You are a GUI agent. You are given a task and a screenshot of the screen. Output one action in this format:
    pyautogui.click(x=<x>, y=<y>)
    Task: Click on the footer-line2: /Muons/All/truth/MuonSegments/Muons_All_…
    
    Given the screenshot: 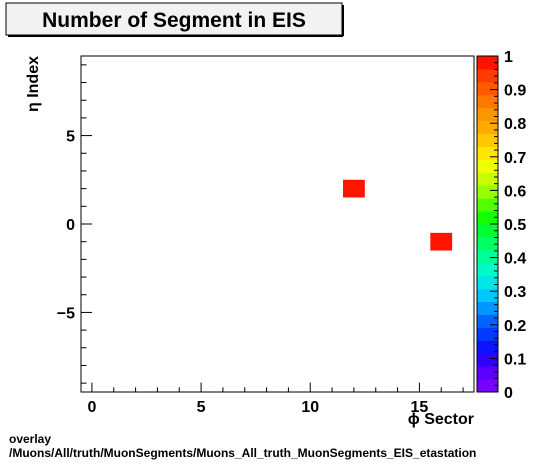 What is the action you would take?
    pyautogui.click(x=242, y=453)
    